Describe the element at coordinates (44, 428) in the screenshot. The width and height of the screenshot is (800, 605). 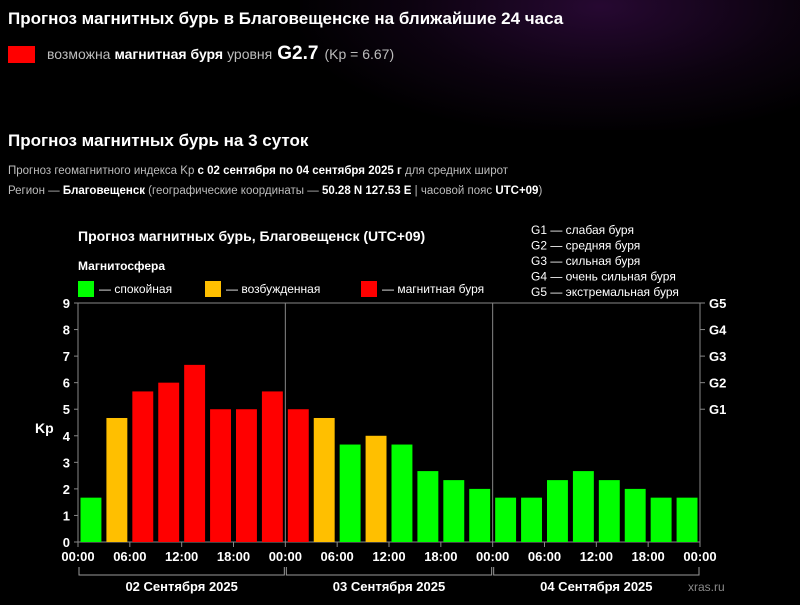
I see `y-axis-label: Kp` at that location.